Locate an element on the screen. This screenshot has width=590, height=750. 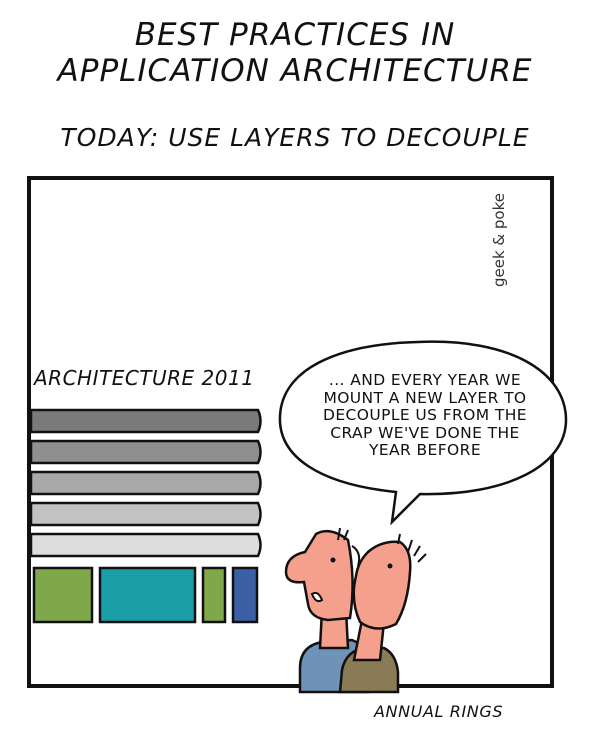
speech-line: YEAR BEFORE is located at coordinates (425, 450).